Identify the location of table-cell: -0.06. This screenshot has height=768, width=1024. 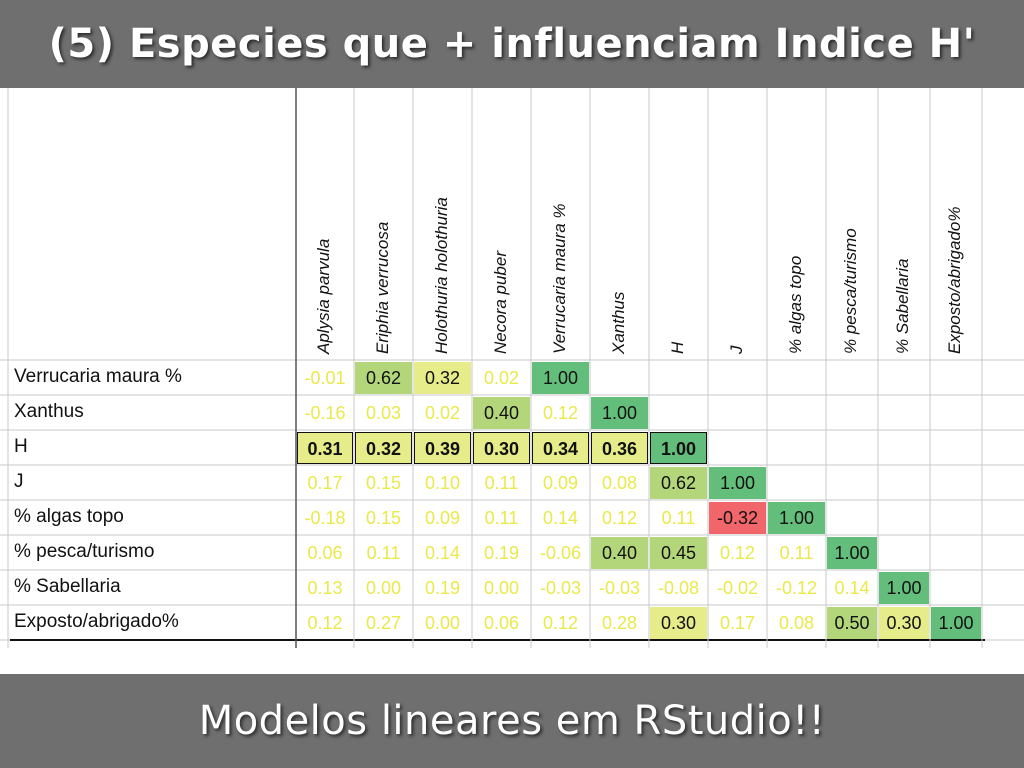
(560, 553).